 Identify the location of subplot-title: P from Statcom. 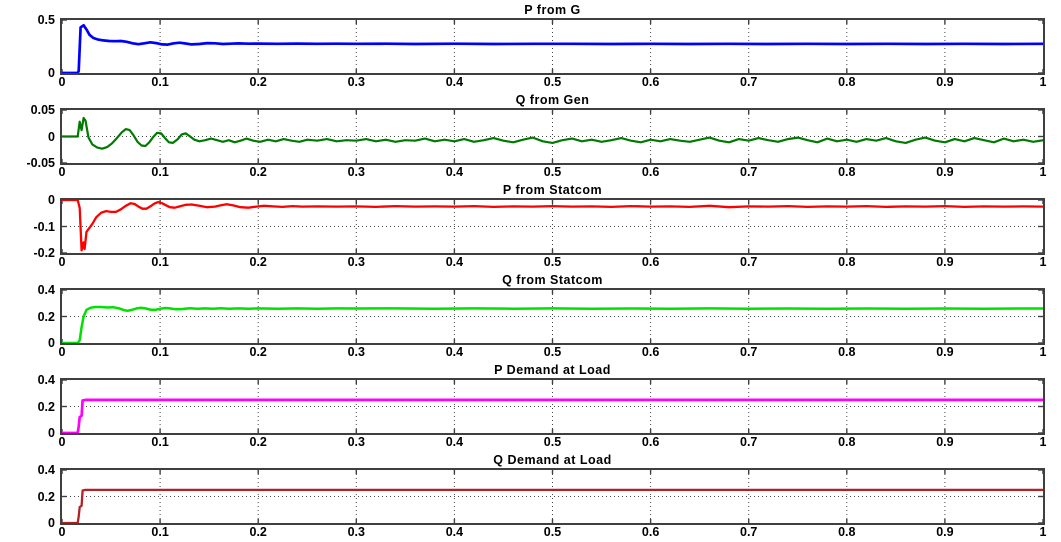
(552, 190).